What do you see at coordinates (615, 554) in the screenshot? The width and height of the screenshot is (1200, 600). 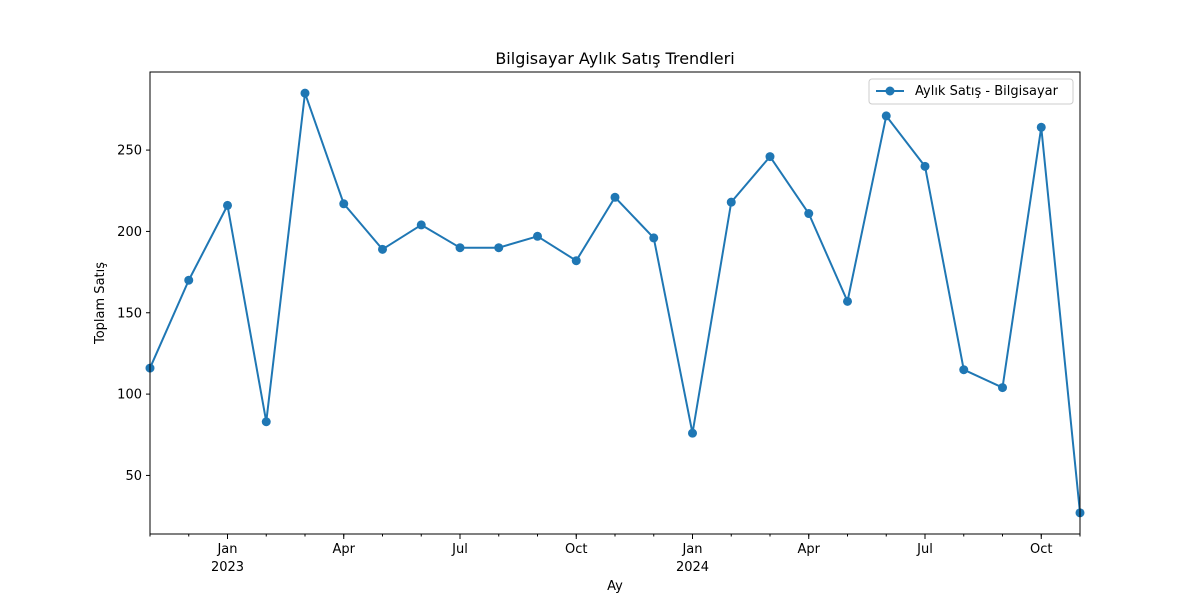 I see `x-axis: Jan 2023 Apr Jul Oct Jan 2024 Apr Jul Oct` at bounding box center [615, 554].